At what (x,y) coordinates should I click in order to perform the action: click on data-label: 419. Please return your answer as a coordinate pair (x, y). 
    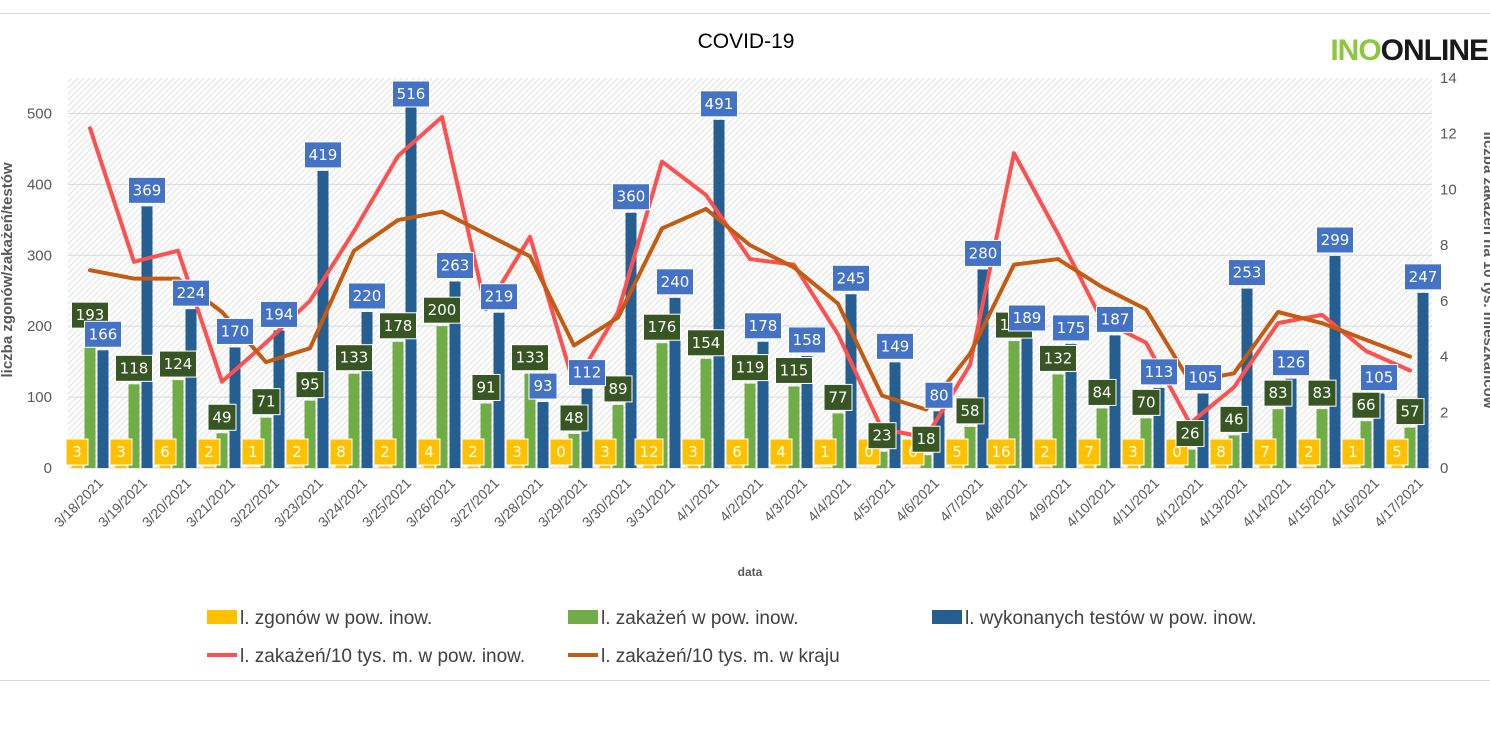
    Looking at the image, I should click on (323, 155).